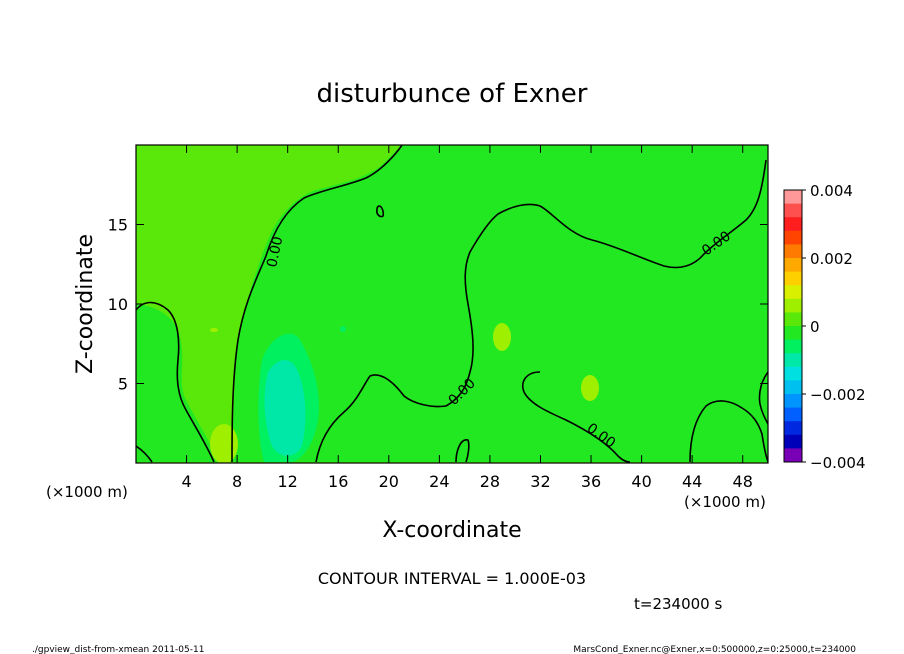 The height and width of the screenshot is (654, 904). Describe the element at coordinates (338, 481) in the screenshot. I see `x-tick-label: 16` at that location.